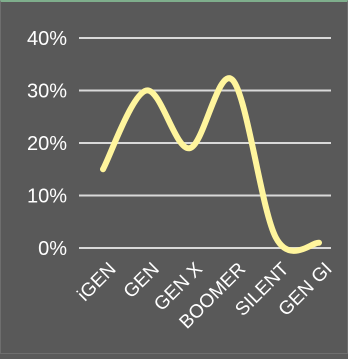 This screenshot has width=348, height=359. Describe the element at coordinates (47, 197) in the screenshot. I see `y-tick-label: 10%` at that location.